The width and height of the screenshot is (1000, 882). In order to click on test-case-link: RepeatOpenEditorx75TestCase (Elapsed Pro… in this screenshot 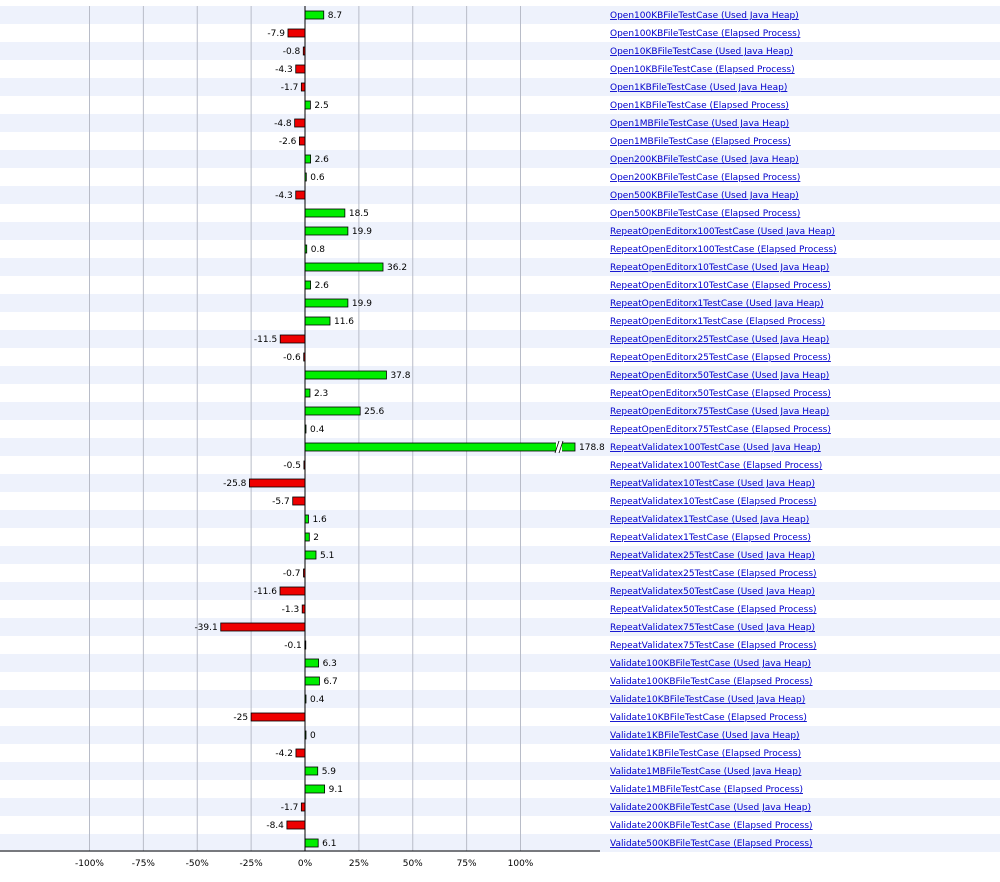, I will do `click(720, 430)`.